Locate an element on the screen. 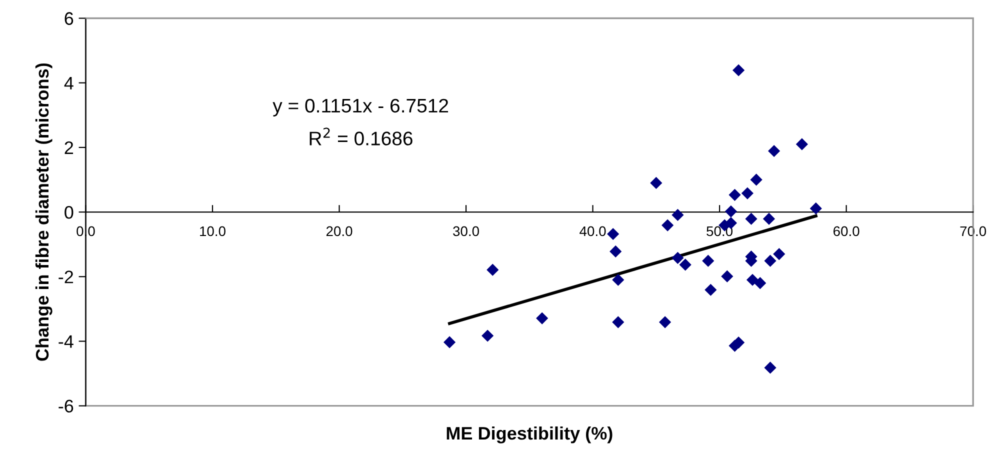 This screenshot has height=456, width=997. x-tick-label: 20.0 is located at coordinates (339, 231).